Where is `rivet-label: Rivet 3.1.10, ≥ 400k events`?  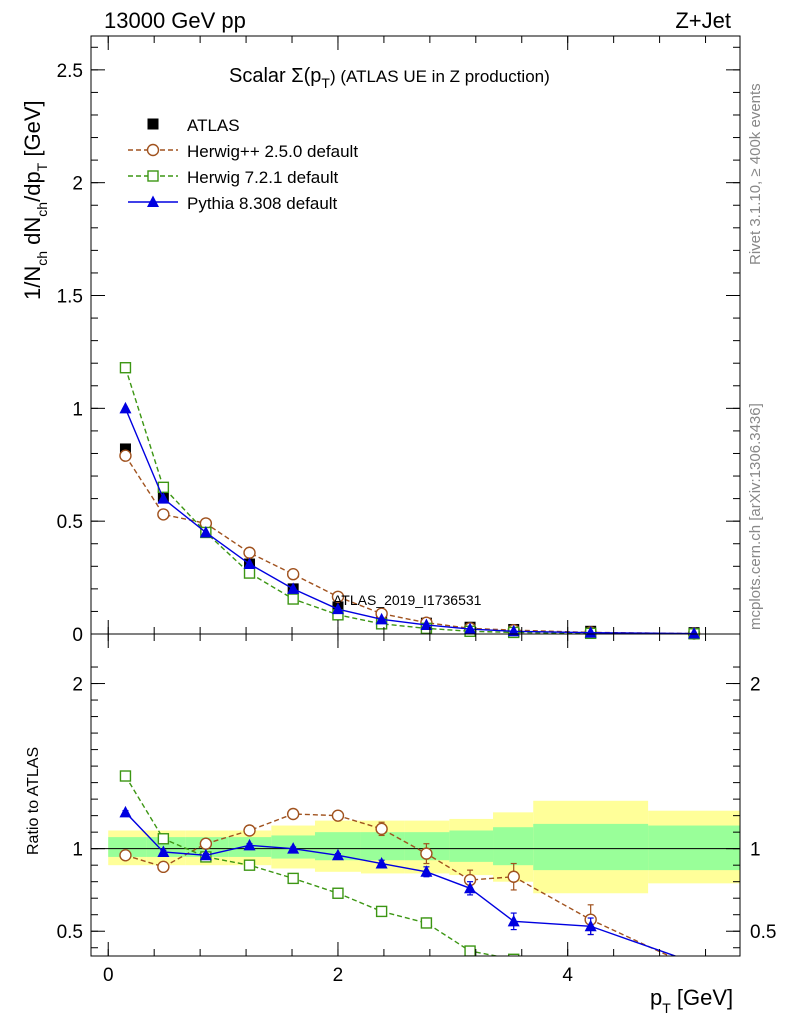 rivet-label: Rivet 3.1.10, ≥ 400k events is located at coordinates (755, 174).